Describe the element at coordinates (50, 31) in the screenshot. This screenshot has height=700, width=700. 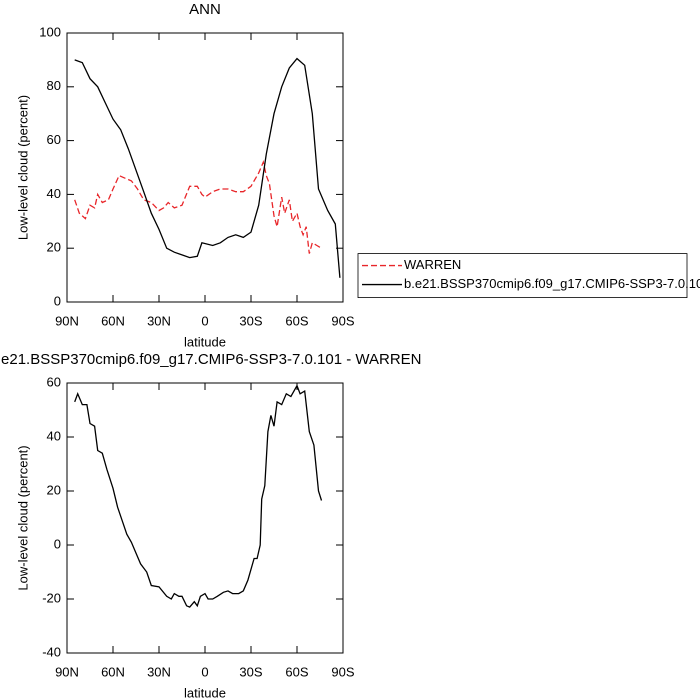
I see `y-tick-label: 100` at that location.